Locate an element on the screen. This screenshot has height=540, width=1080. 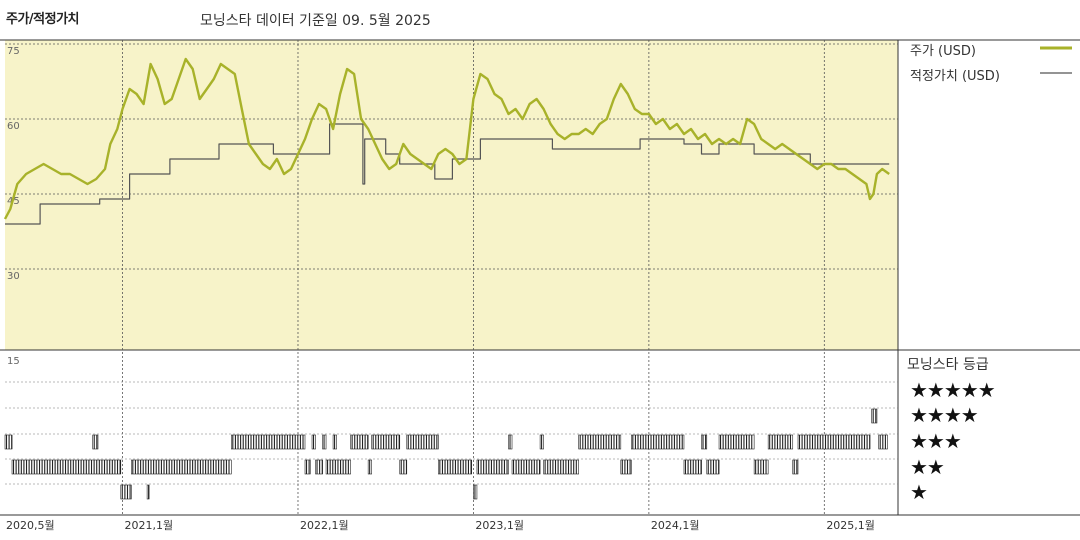
rating-panel-title: 모닝스타 등급 is located at coordinates (948, 365).